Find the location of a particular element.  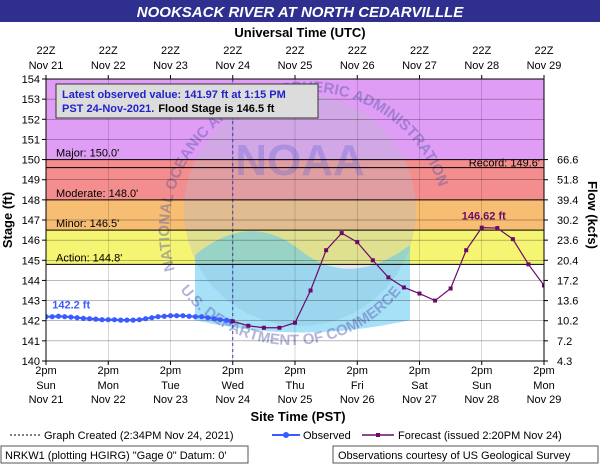

info-box-flood-stage: Flood Stage is 146.5 ft is located at coordinates (216, 109).